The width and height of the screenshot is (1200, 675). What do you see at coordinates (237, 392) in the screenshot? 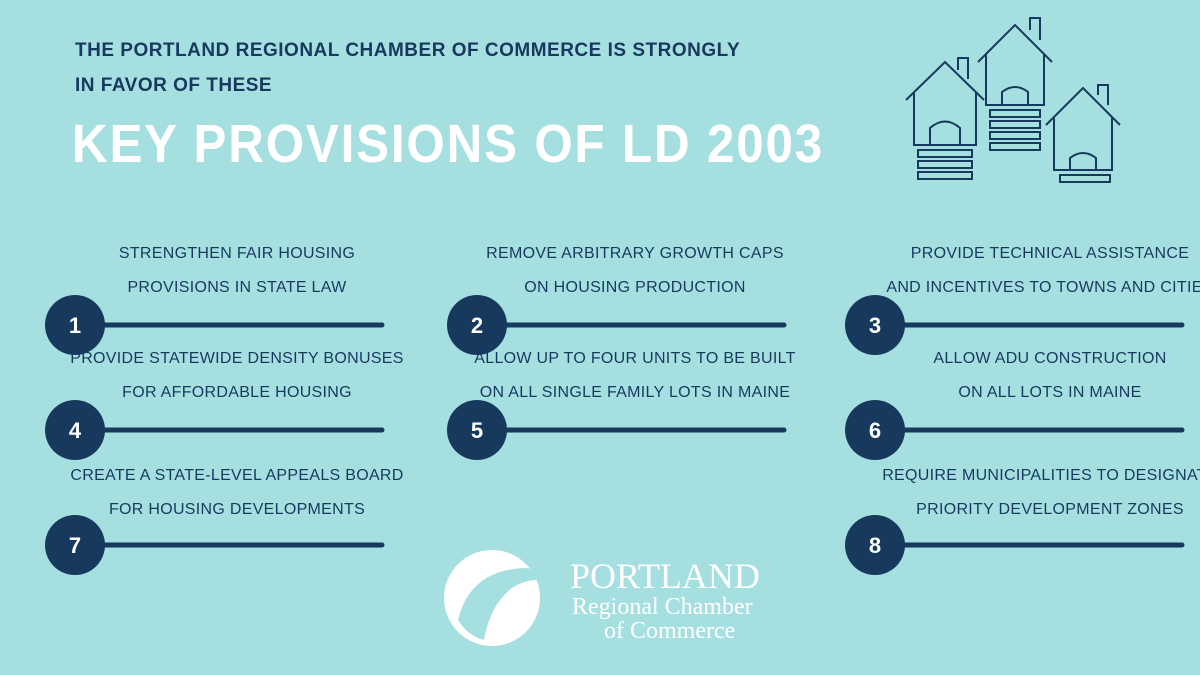
I see `item-text: FOR AFFORDABLE HOUSING` at bounding box center [237, 392].